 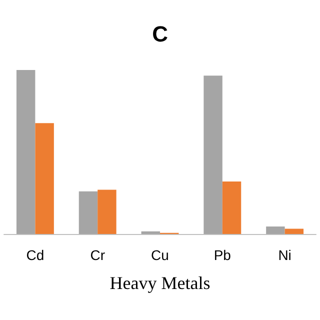 What do you see at coordinates (35, 255) in the screenshot?
I see `x-tick-label: Cd` at bounding box center [35, 255].